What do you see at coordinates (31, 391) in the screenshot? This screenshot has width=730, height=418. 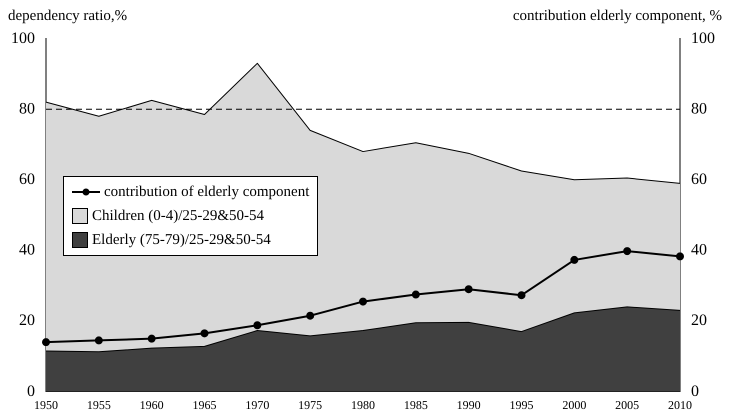 I see `y-tick-label: 0` at bounding box center [31, 391].